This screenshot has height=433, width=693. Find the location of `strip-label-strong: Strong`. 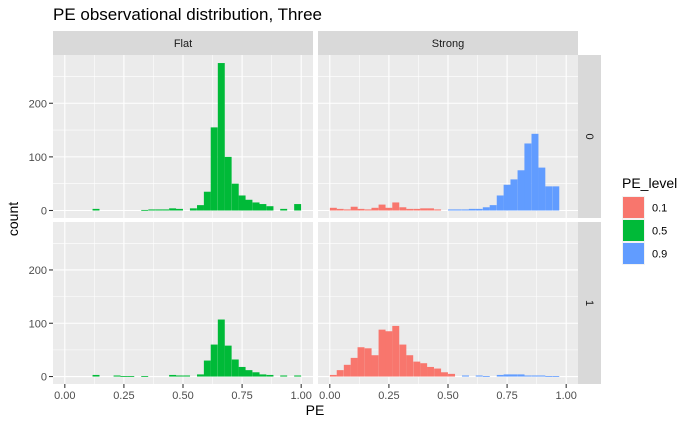

strip-label-strong: Strong is located at coordinates (448, 44).